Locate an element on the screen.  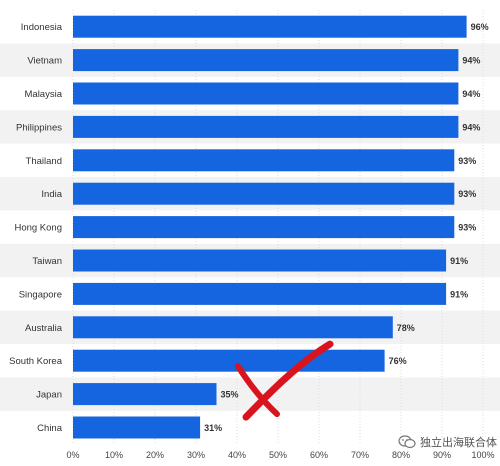
category-label: Vietnam is located at coordinates (44, 61).